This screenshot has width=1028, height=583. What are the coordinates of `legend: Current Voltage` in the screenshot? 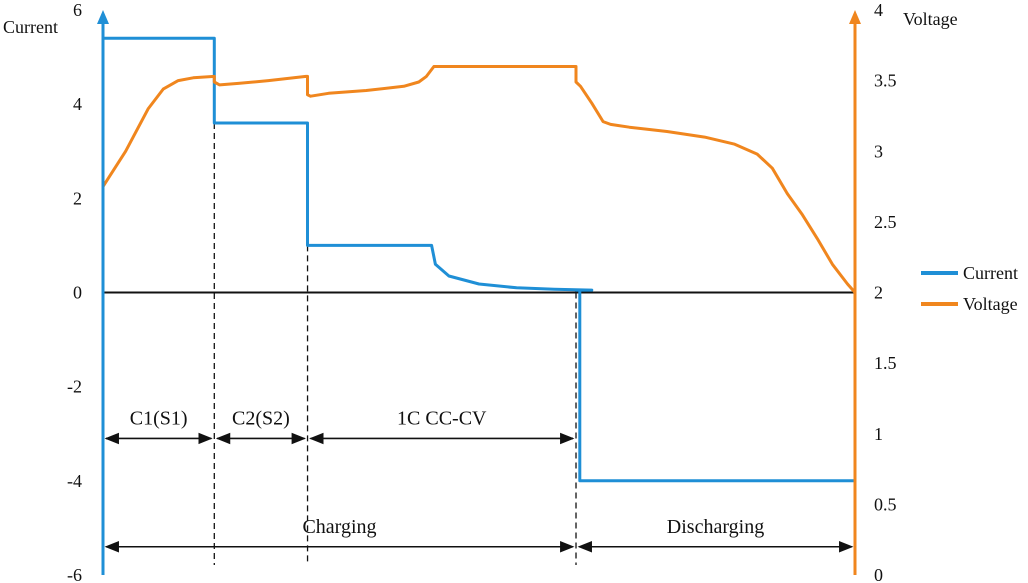 It's located at (969, 288).